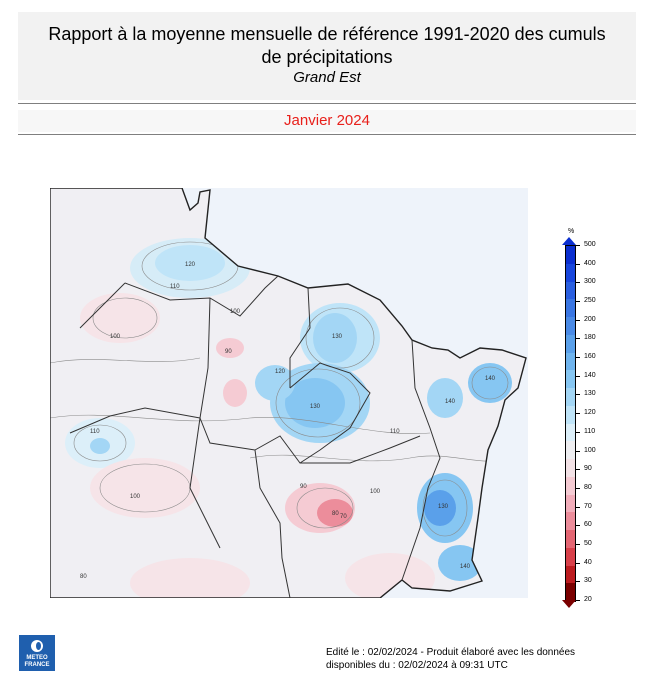  What do you see at coordinates (327, 103) in the screenshot?
I see `divider-top` at bounding box center [327, 103].